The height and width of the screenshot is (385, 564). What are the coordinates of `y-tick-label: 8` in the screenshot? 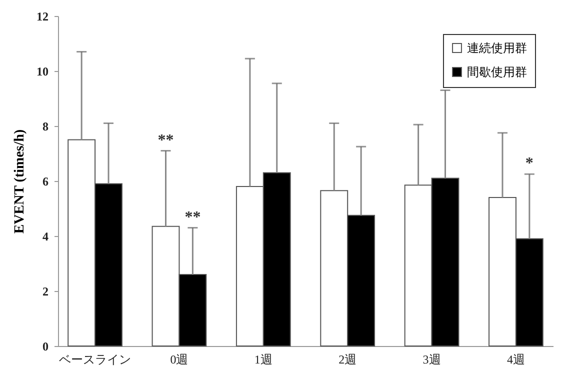 It's located at (45, 127).